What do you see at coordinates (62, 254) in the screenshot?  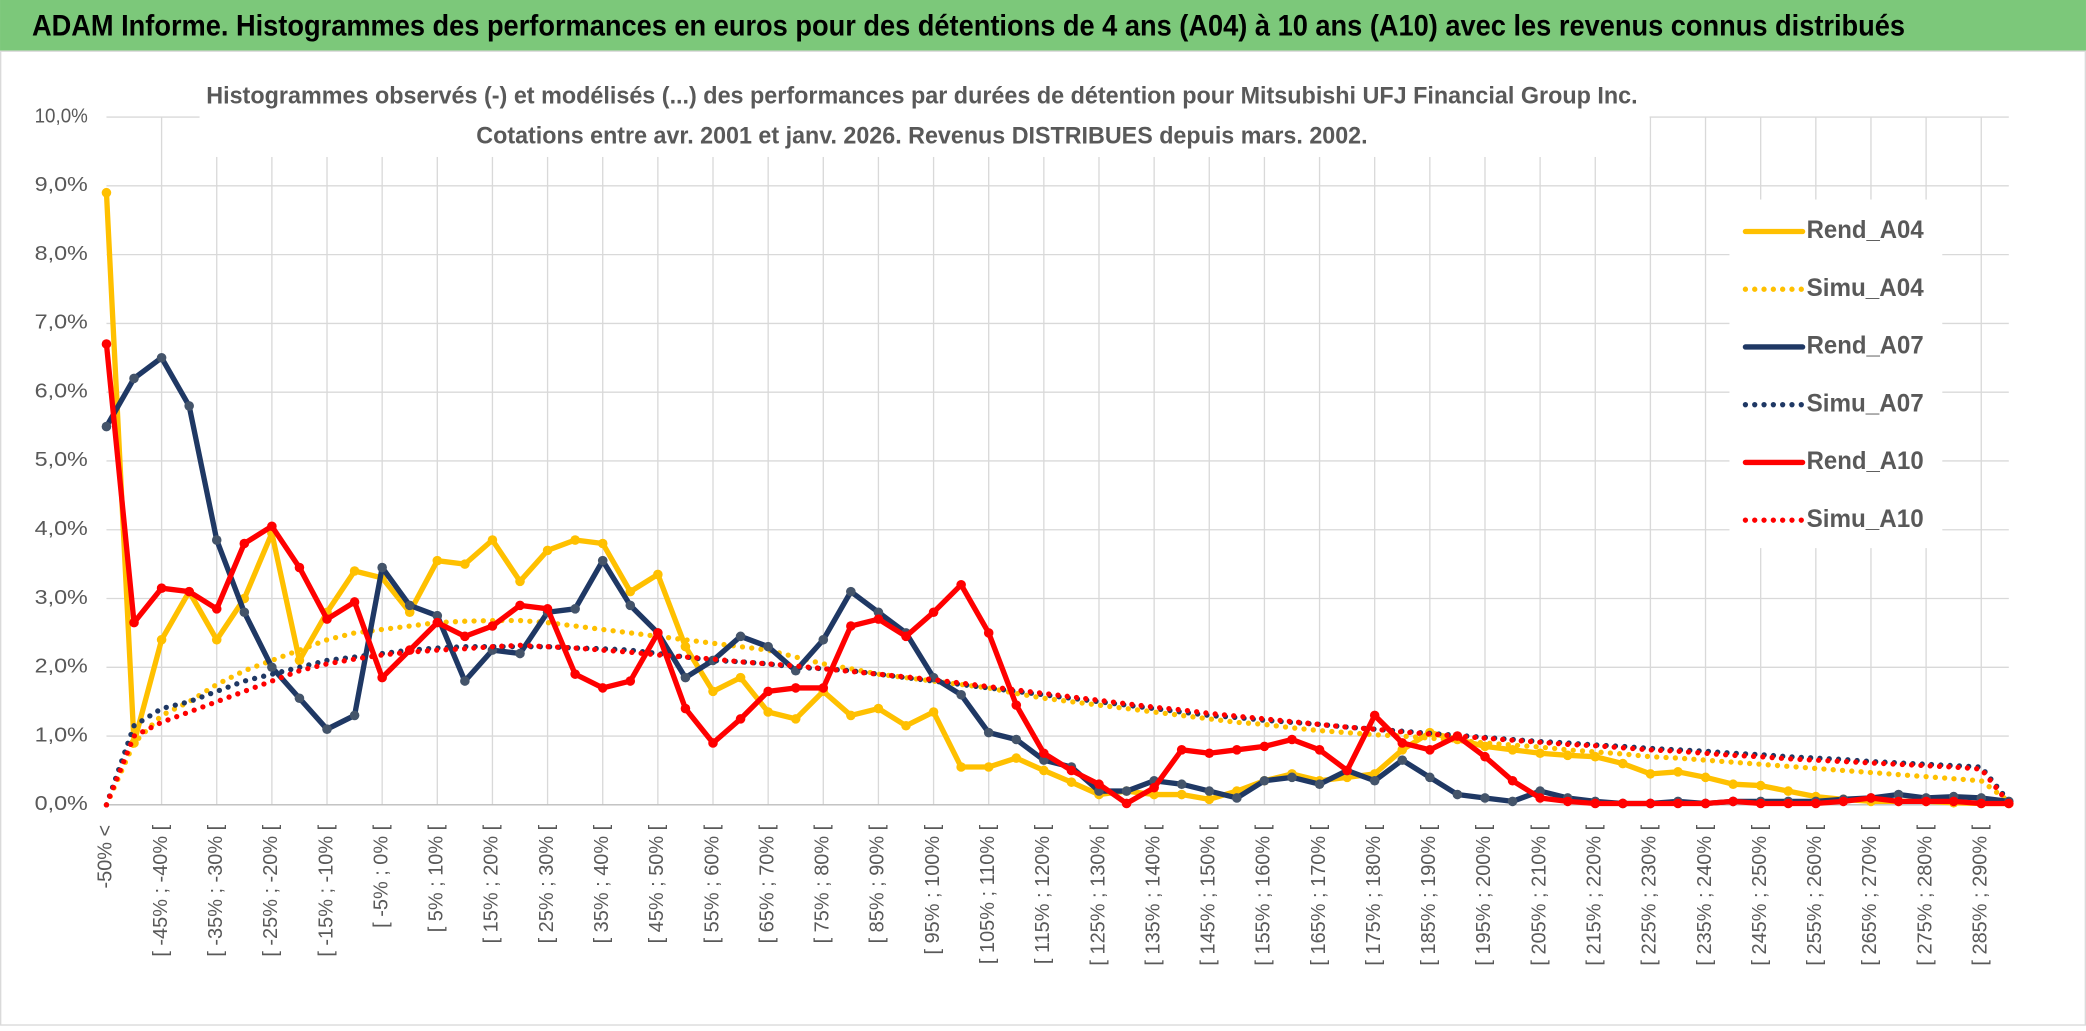 I see `y-tick-label: 8,0%` at bounding box center [62, 254].